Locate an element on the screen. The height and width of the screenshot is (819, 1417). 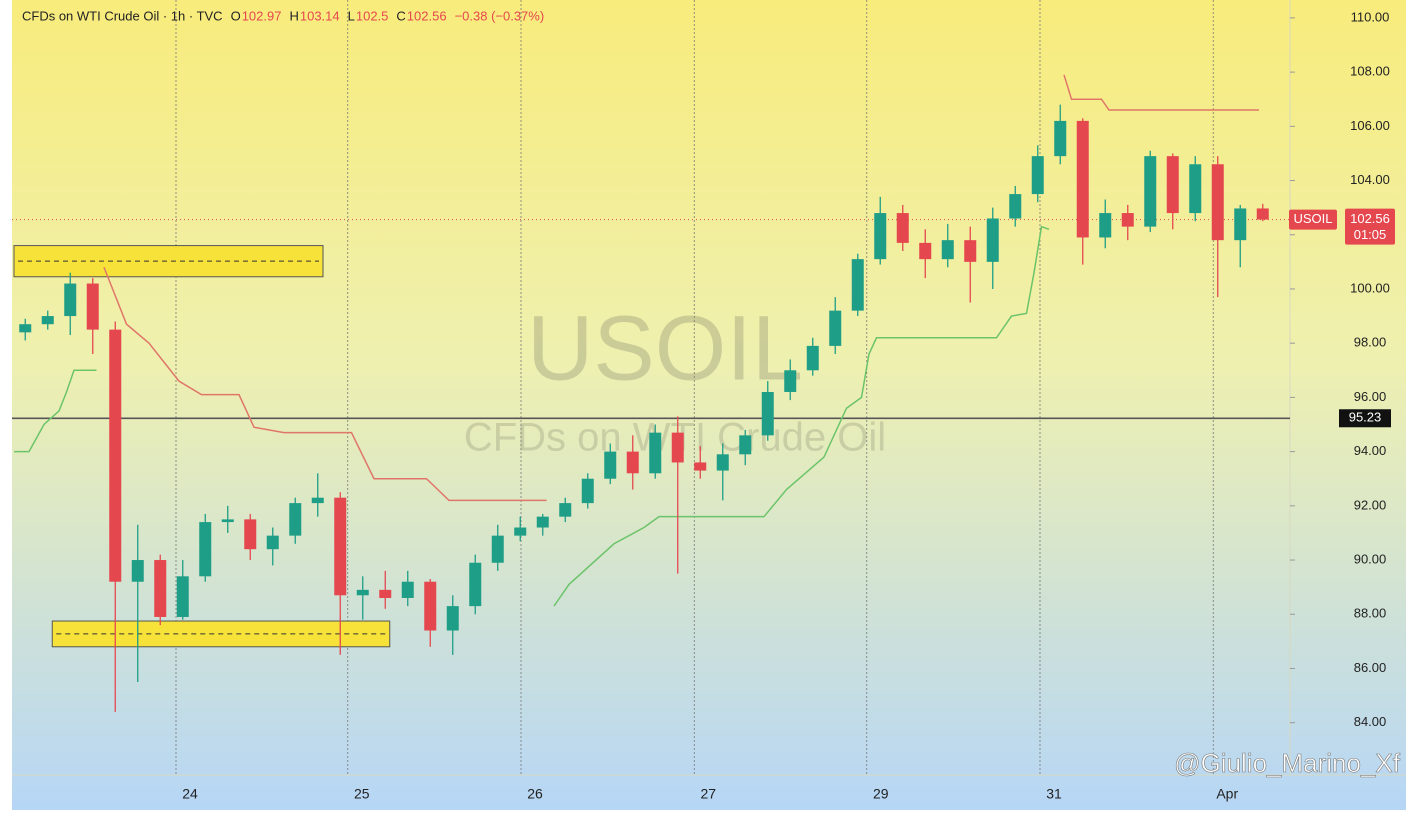
symbol: CFDs on WTI Crude Oil · 1h · TVC is located at coordinates (122, 15).